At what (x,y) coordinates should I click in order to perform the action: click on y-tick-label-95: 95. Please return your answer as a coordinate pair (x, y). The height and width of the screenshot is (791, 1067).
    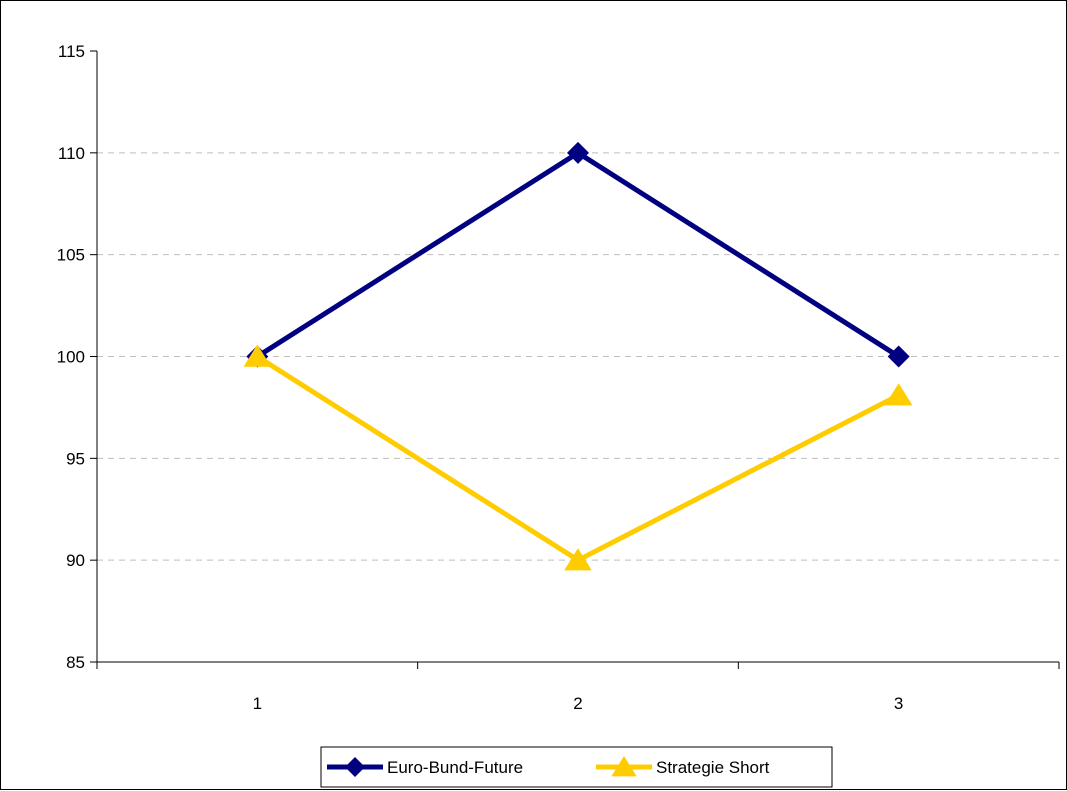
    Looking at the image, I should click on (75, 458).